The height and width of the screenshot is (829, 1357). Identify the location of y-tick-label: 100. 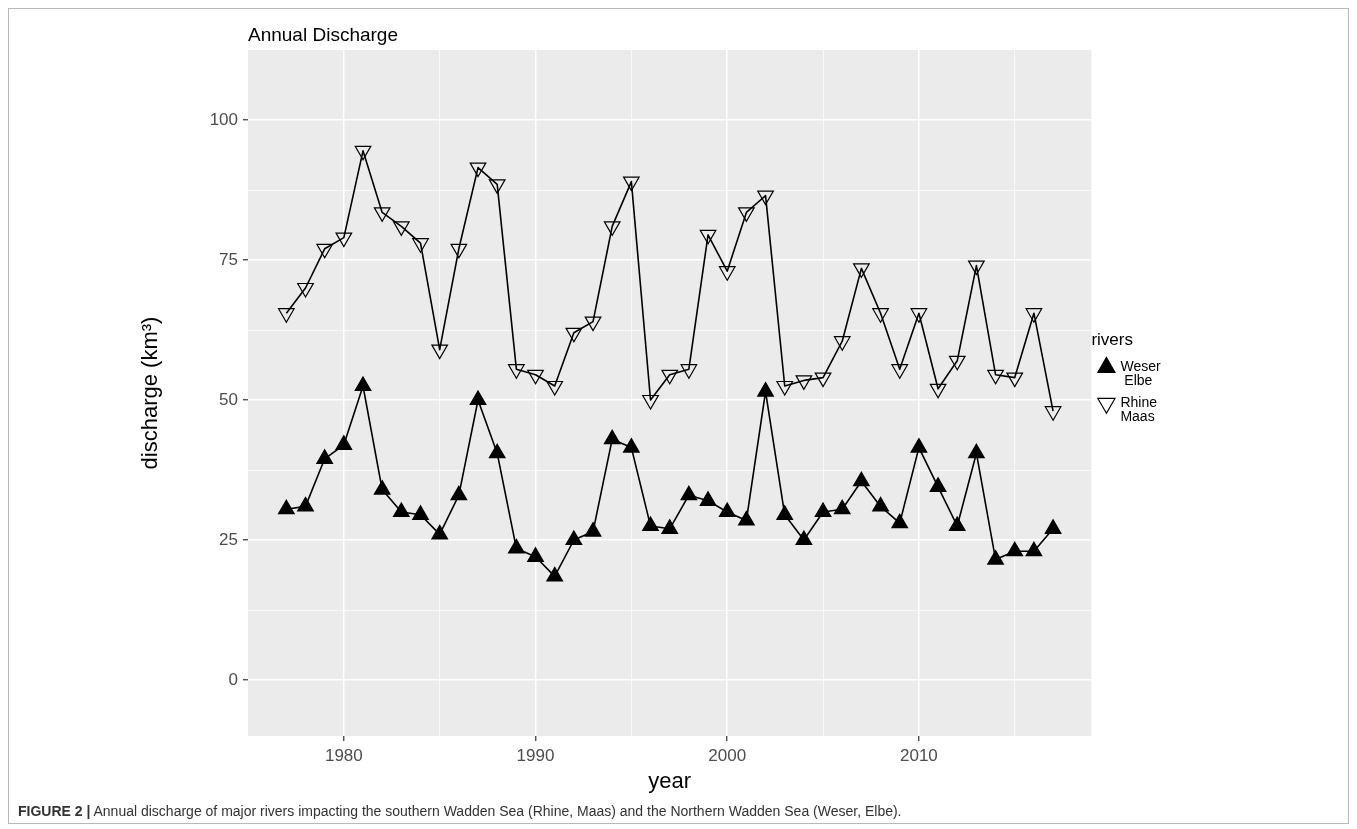
(223, 119).